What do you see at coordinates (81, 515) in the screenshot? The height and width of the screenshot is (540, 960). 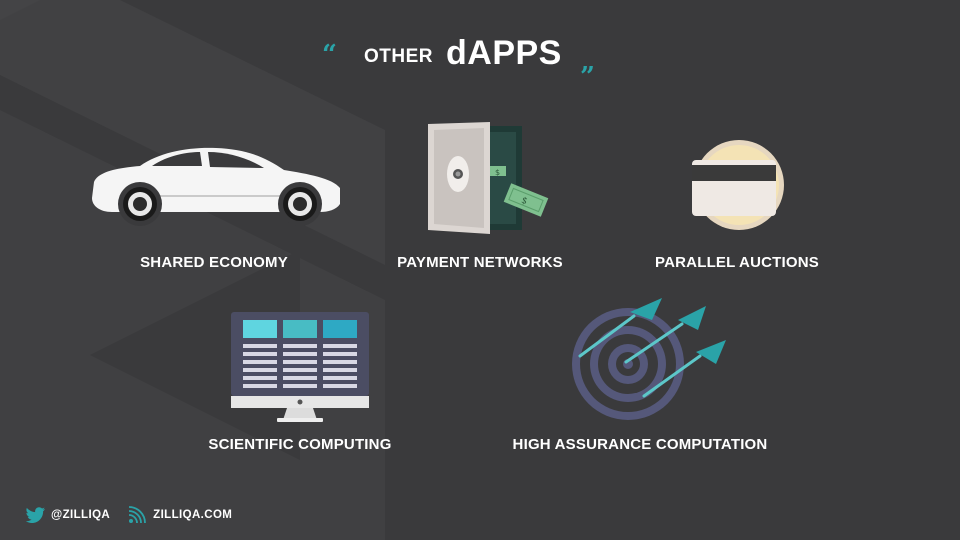 I see `twitter-handle: @ZILLIQA` at bounding box center [81, 515].